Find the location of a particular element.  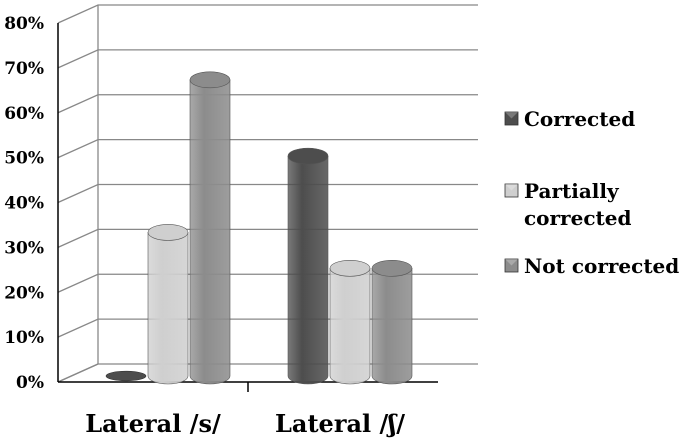

y-tick-label: 60% is located at coordinates (24, 114).